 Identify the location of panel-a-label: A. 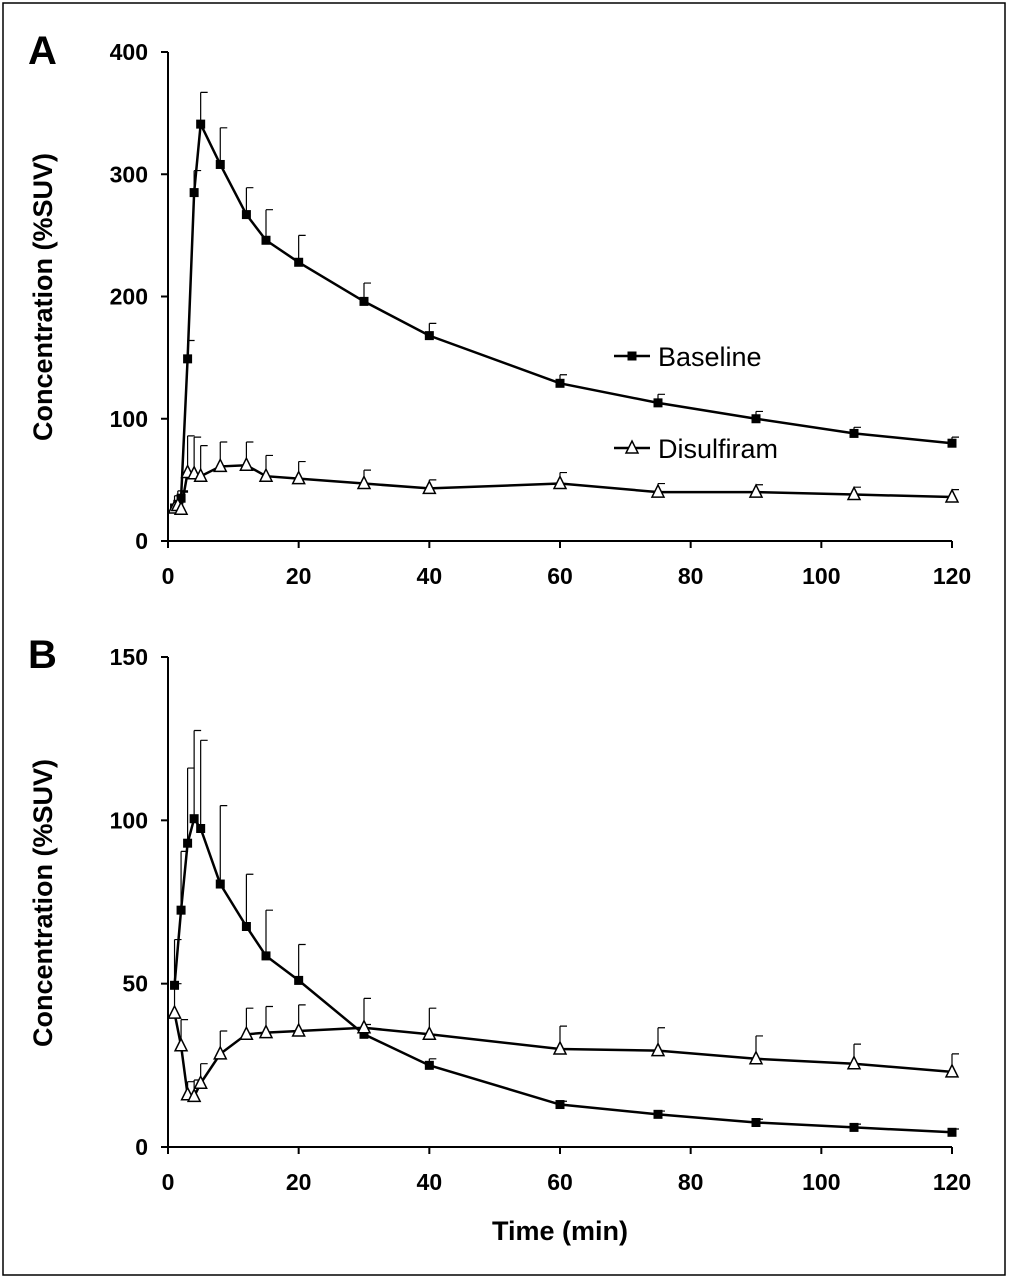
(42, 51).